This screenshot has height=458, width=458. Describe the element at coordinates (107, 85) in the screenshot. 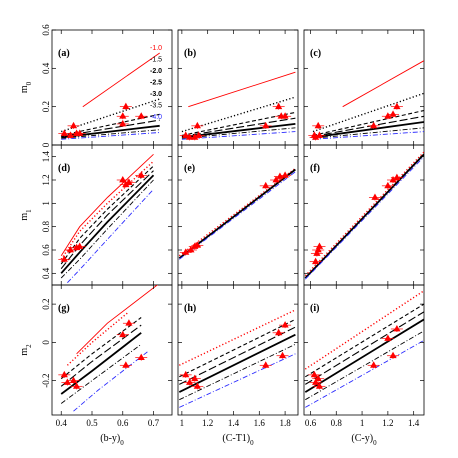

I see `panel-a: 0 0.2 0.4 0.6 (a)` at that location.